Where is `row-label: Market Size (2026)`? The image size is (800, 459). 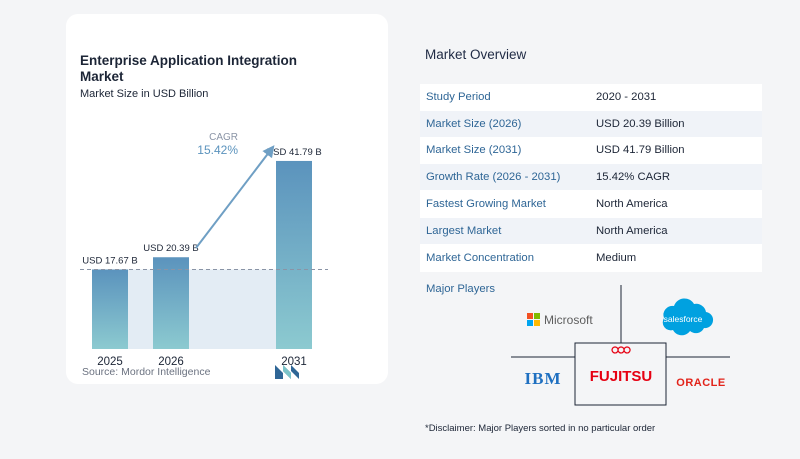 row-label: Market Size (2026) is located at coordinates (474, 123).